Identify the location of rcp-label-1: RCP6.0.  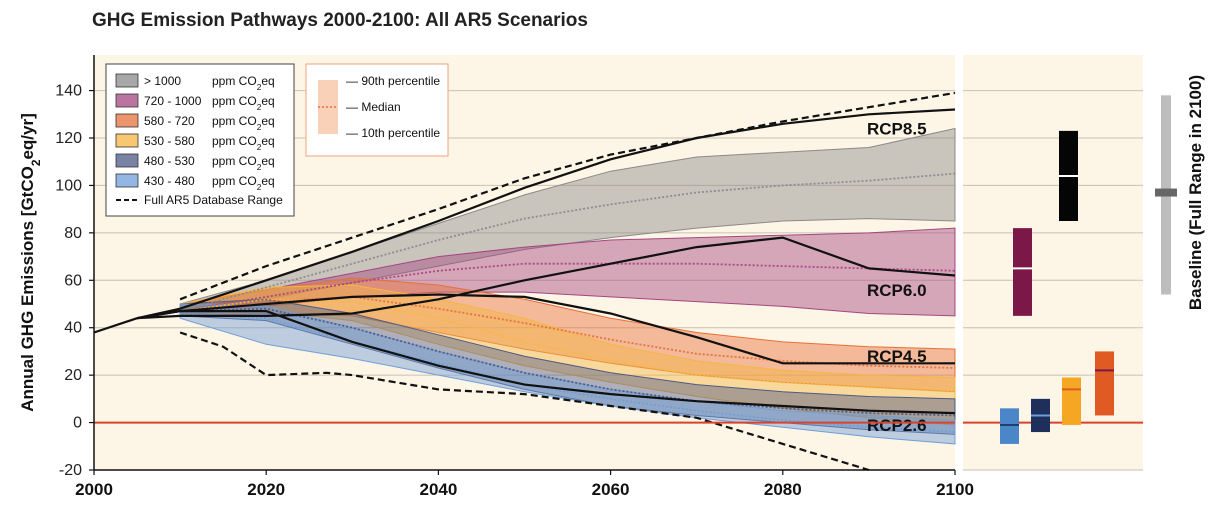
(897, 290).